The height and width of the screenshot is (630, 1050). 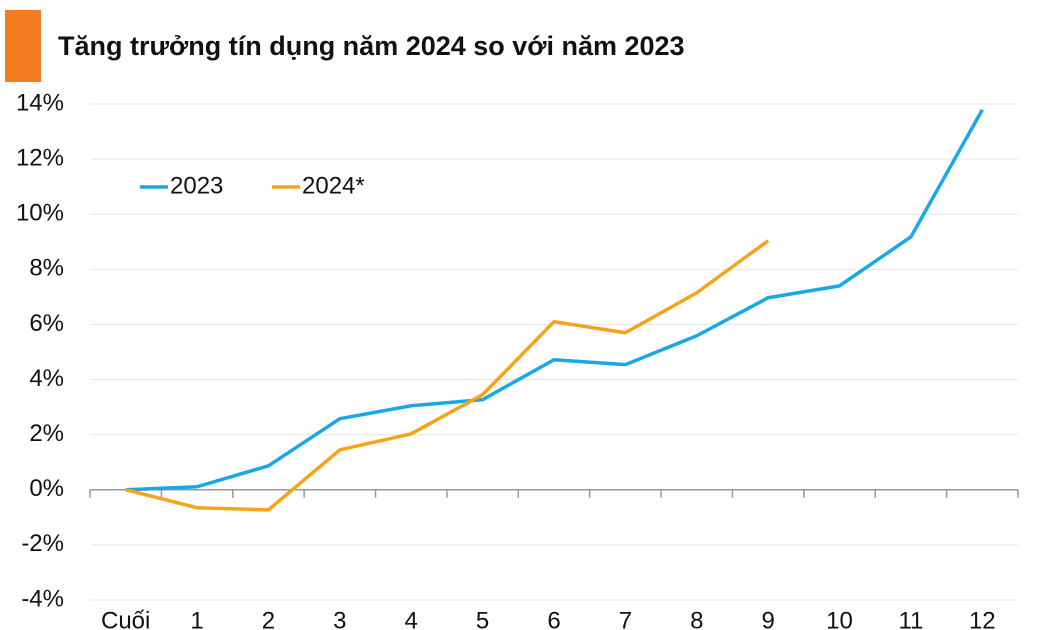 What do you see at coordinates (196, 185) in the screenshot?
I see `legend-label: 2023` at bounding box center [196, 185].